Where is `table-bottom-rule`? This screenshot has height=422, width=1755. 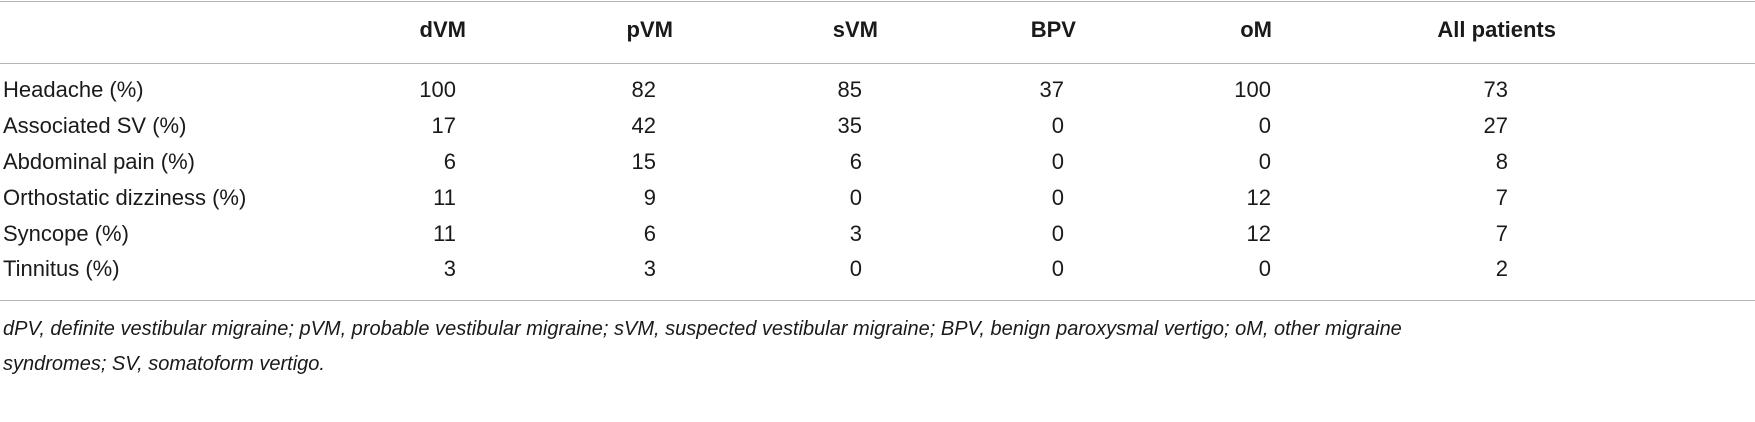 table-bottom-rule is located at coordinates (877, 300).